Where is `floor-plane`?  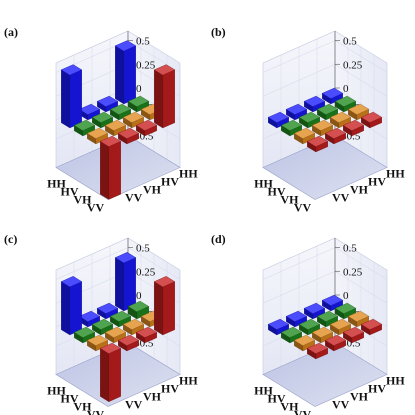 floor-plane is located at coordinates (325, 167).